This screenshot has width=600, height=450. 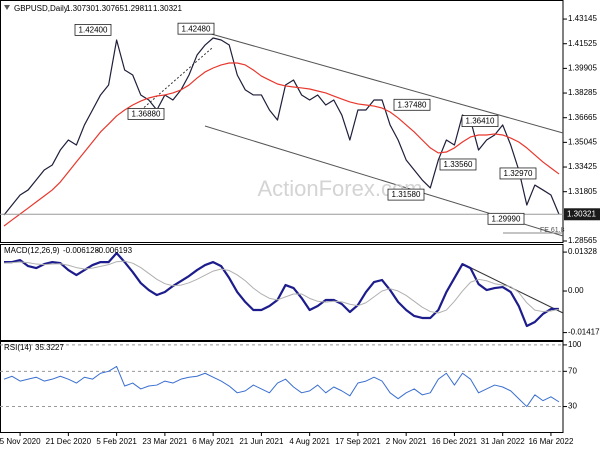 I want to click on fe-label: FE 61.8, so click(x=552, y=230).